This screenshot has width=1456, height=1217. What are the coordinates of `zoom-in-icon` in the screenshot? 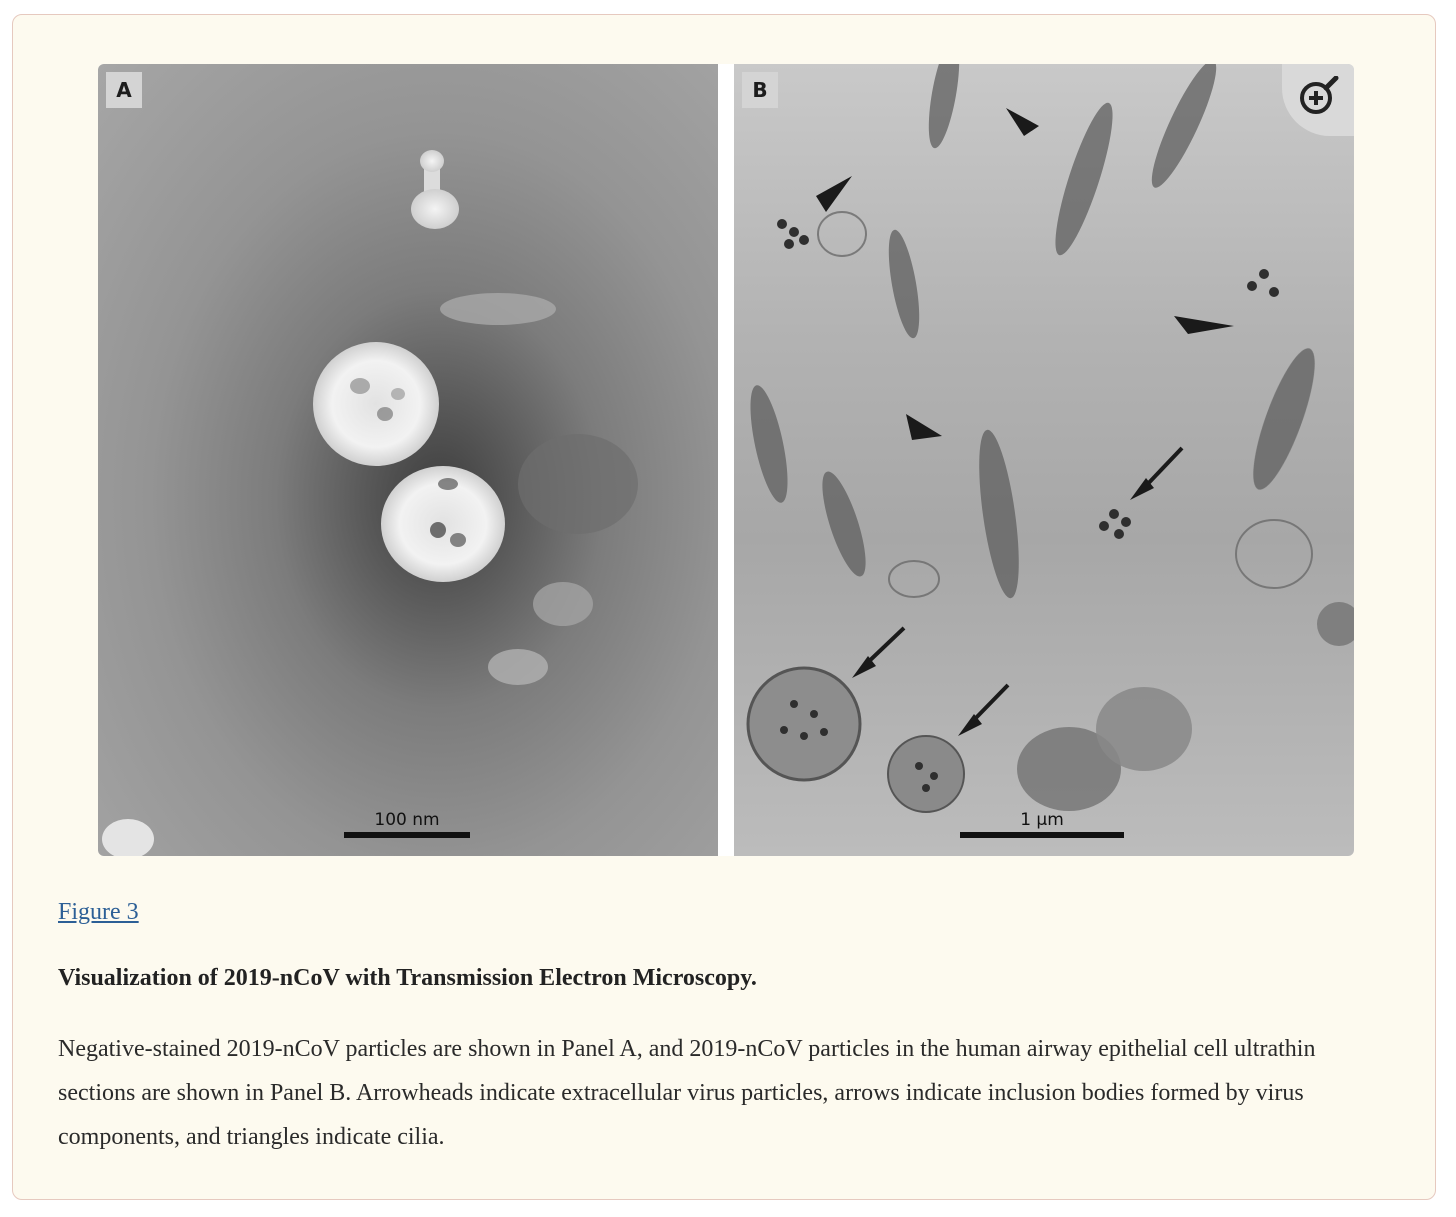 It's located at (1319, 95).